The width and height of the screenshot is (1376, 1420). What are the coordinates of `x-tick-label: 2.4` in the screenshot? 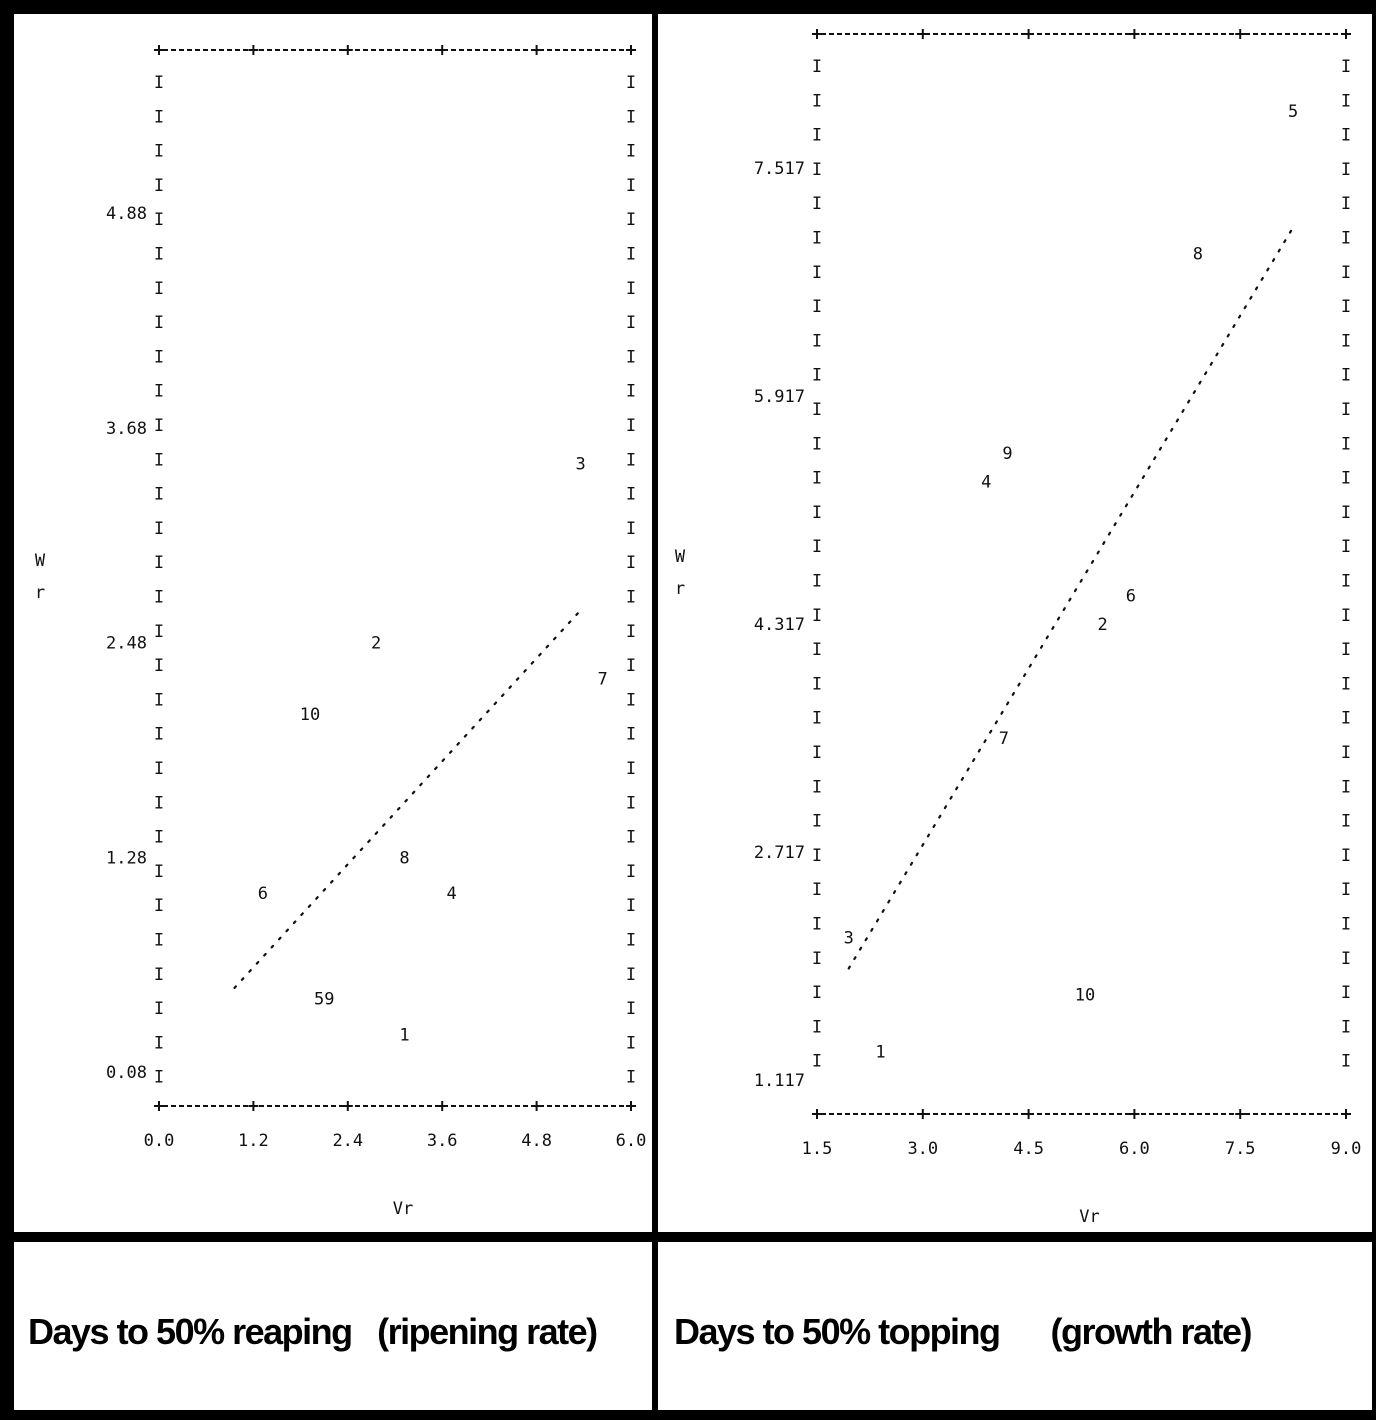 It's located at (347, 1141).